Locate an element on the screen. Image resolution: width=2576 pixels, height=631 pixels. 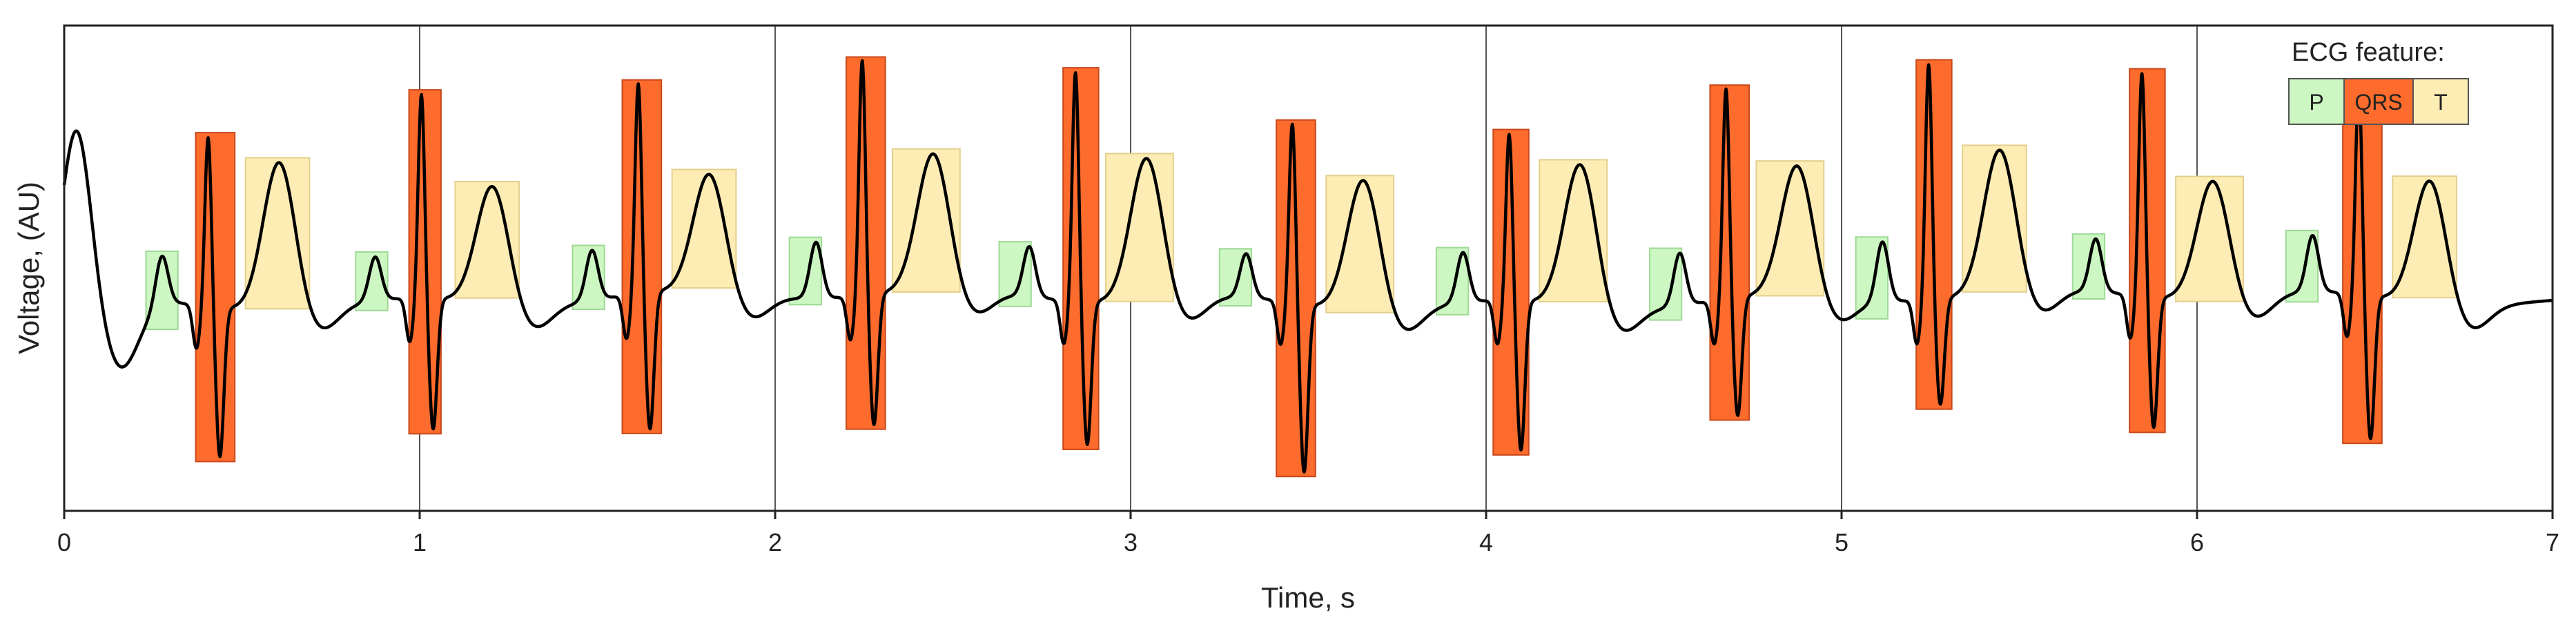
legend: ECG feature: P QRS T is located at coordinates (2378, 81).